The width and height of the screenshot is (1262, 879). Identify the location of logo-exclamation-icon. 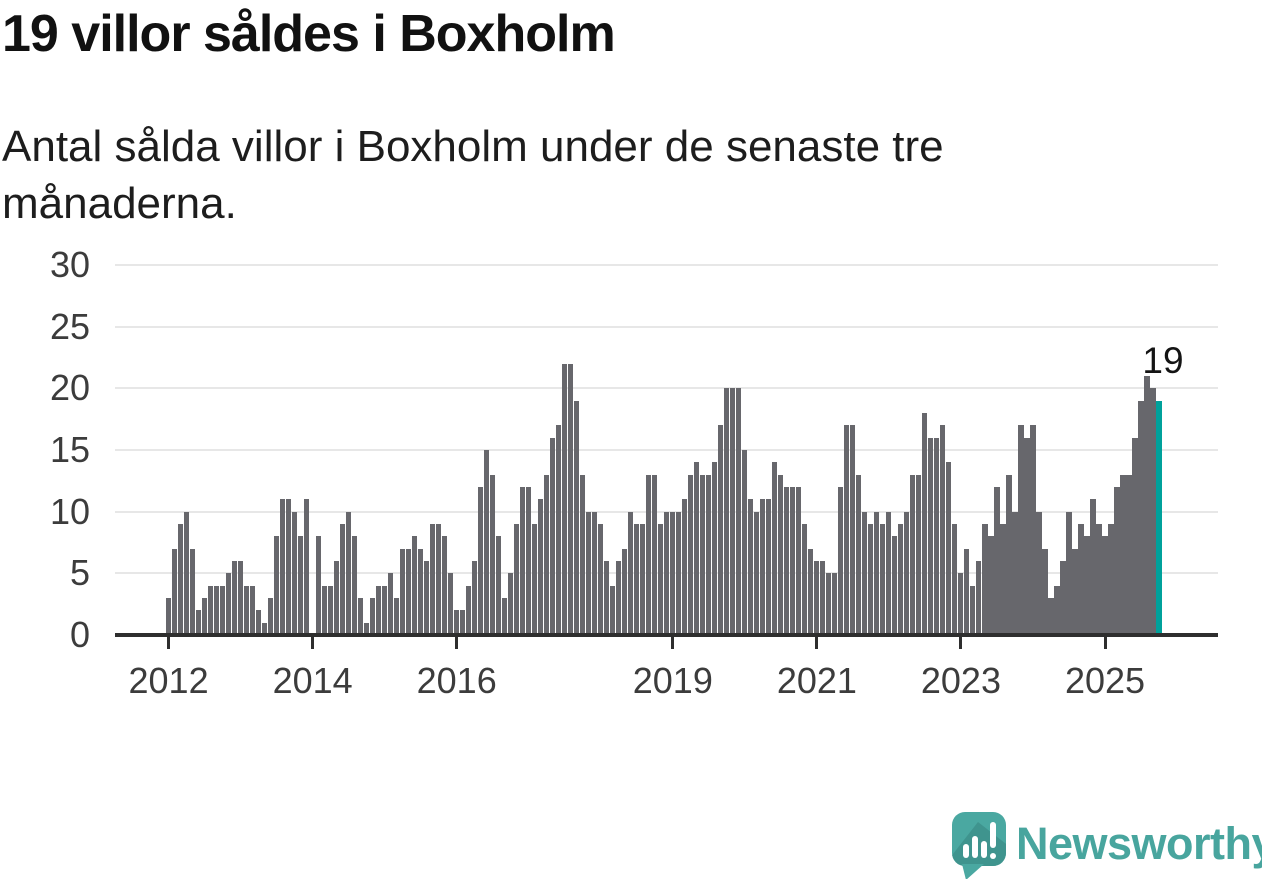
(993, 835).